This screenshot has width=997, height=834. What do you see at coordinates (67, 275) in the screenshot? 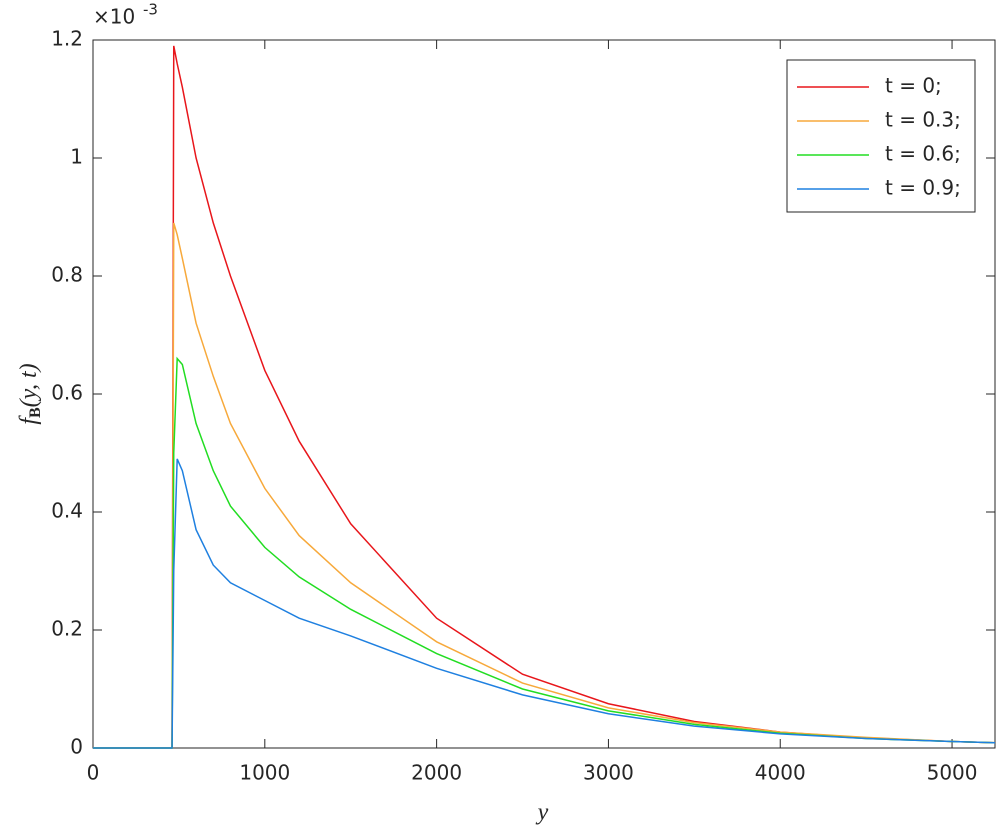
I see `y-tick-label: 0.8` at bounding box center [67, 275].